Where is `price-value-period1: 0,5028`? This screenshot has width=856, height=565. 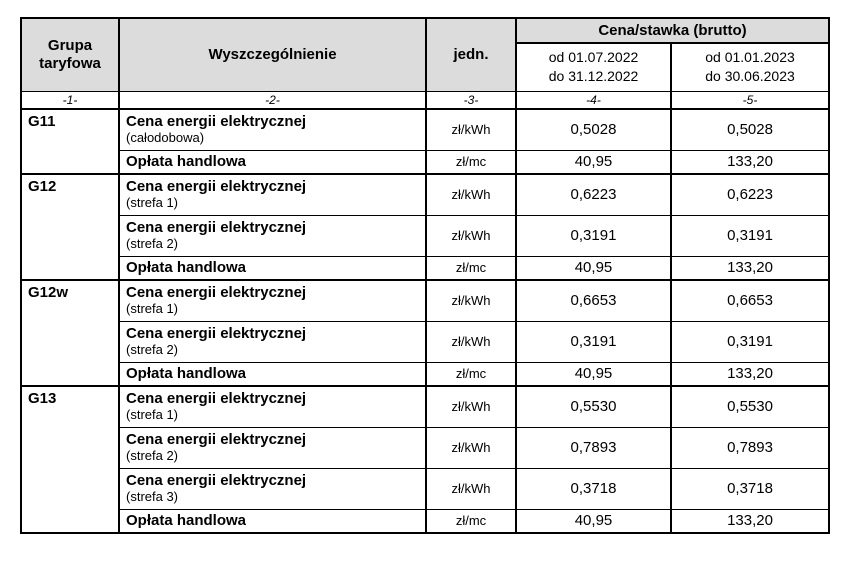 price-value-period1: 0,5028 is located at coordinates (593, 129).